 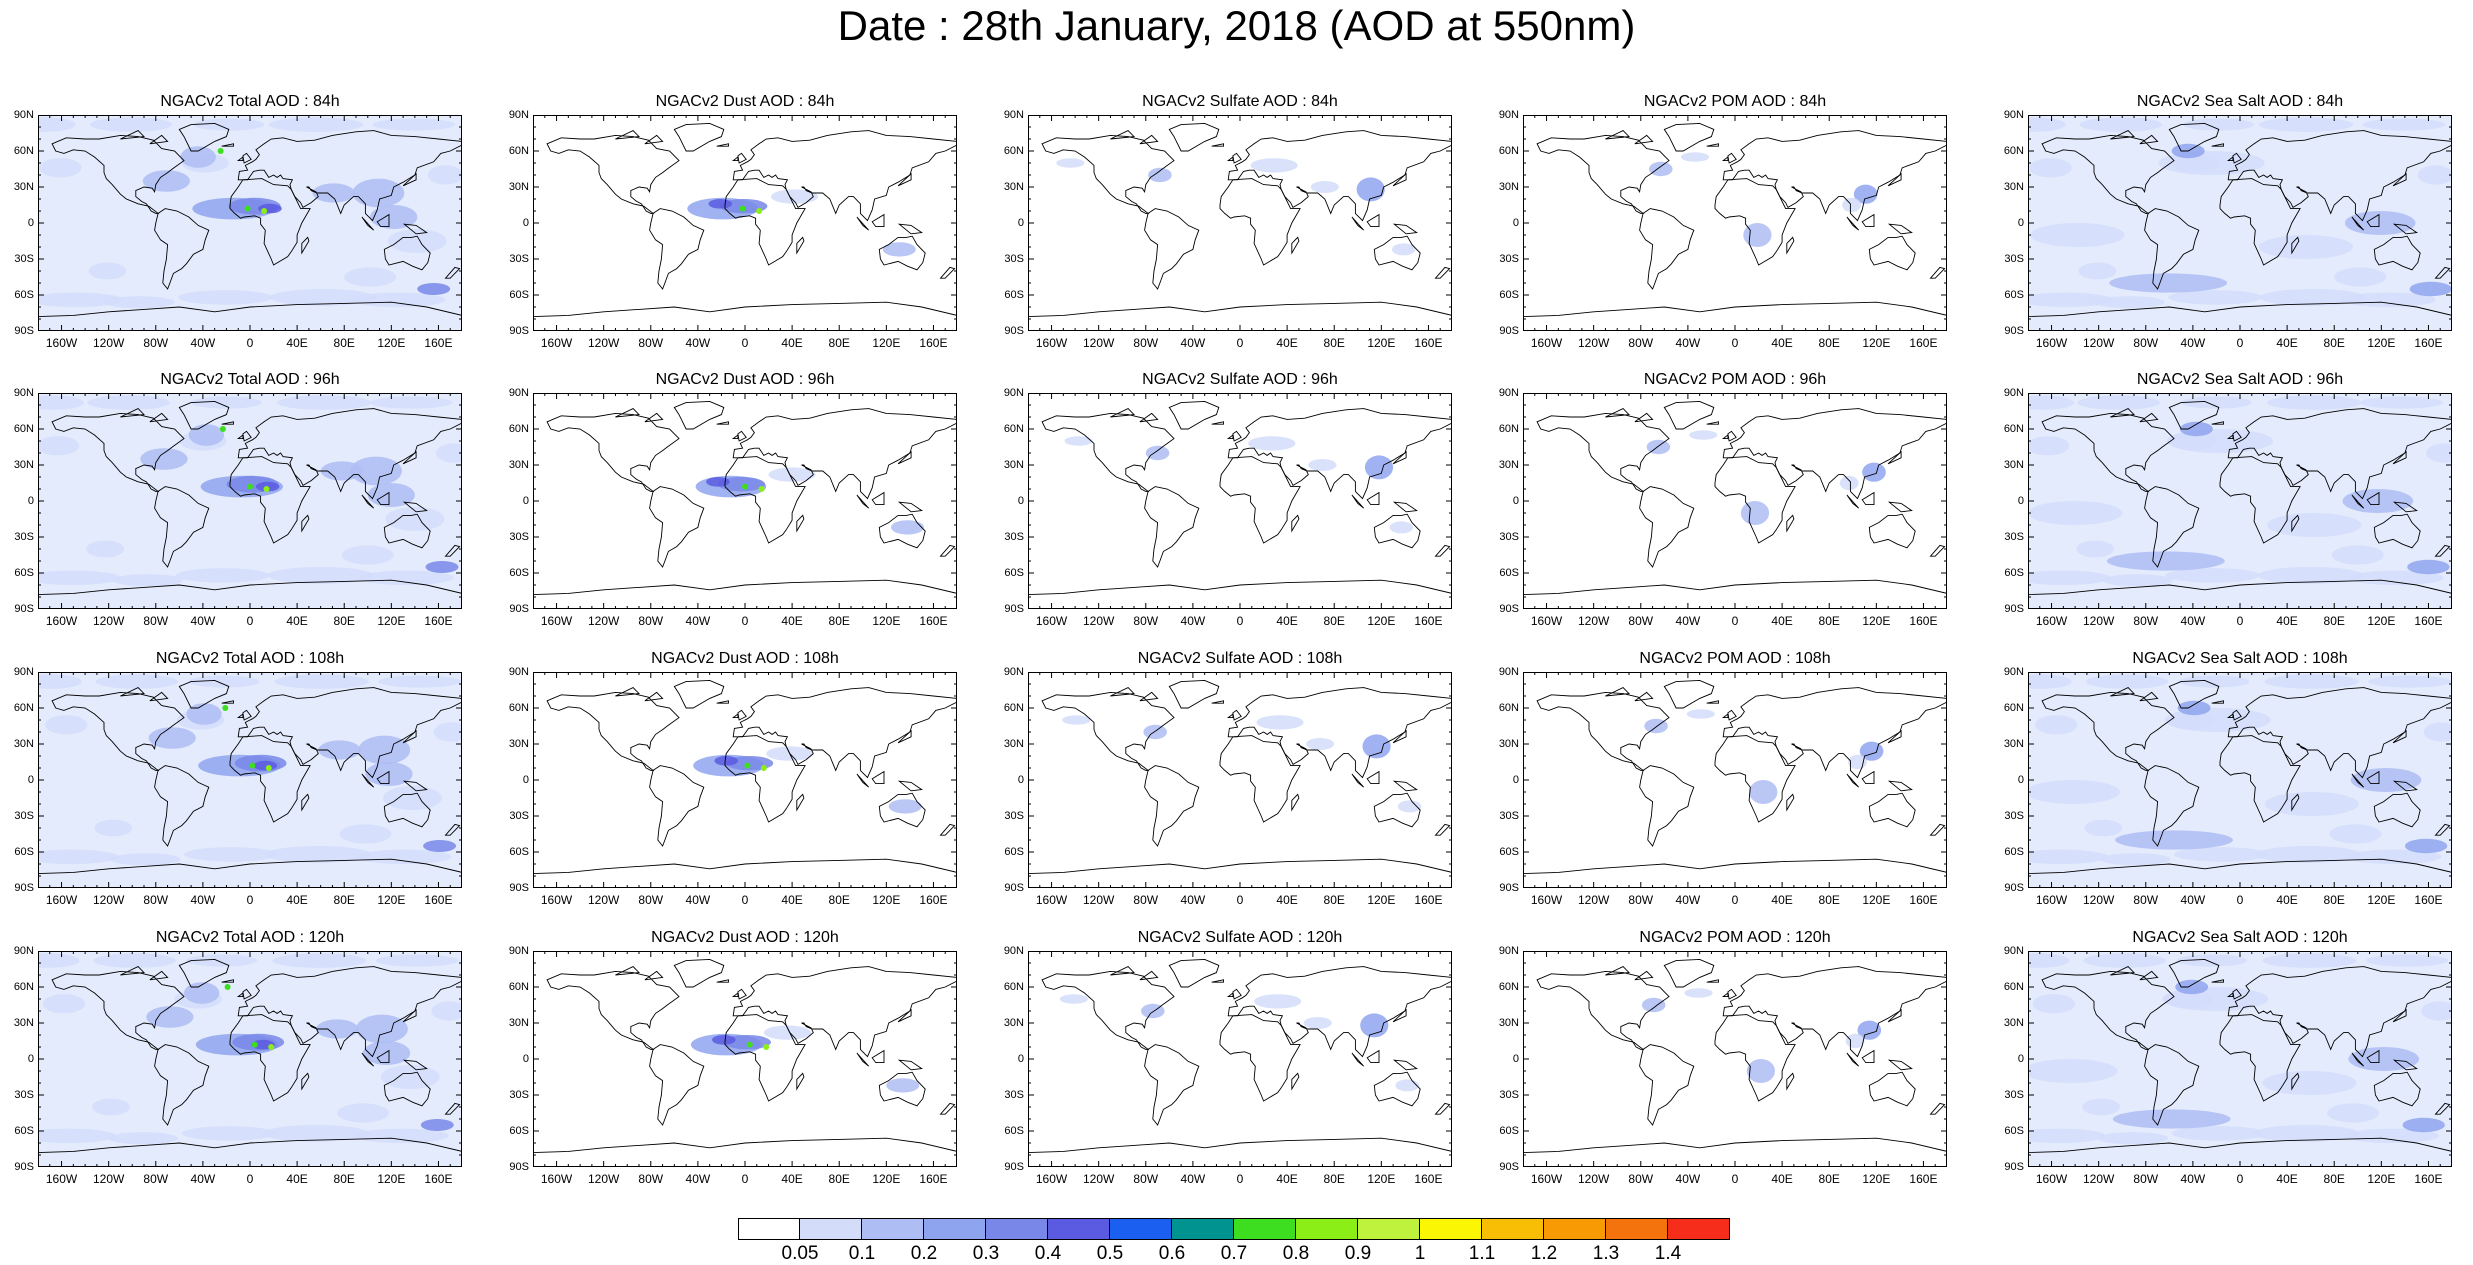 I want to click on panel-title: NGACv2 POM AOD : 96h, so click(x=1735, y=379).